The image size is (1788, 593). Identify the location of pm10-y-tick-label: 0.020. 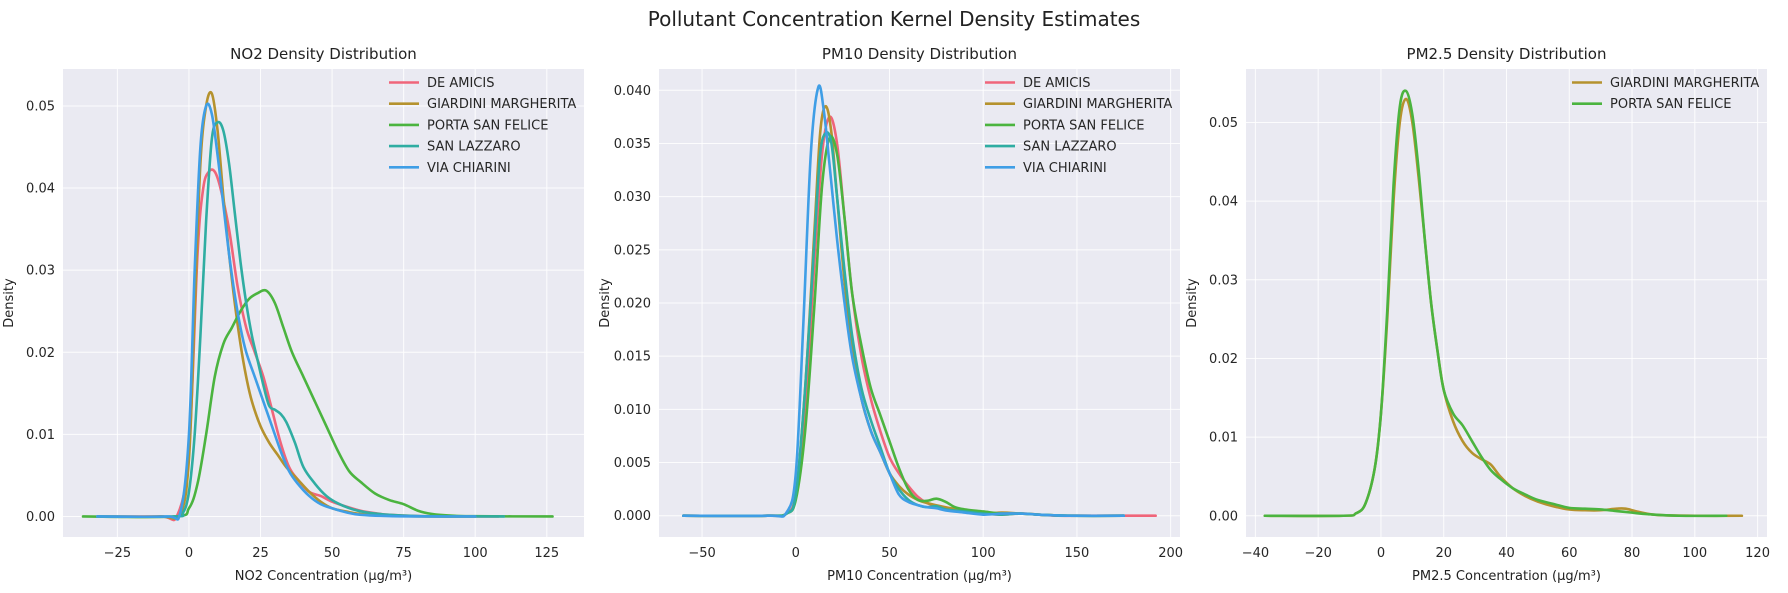
(632, 304).